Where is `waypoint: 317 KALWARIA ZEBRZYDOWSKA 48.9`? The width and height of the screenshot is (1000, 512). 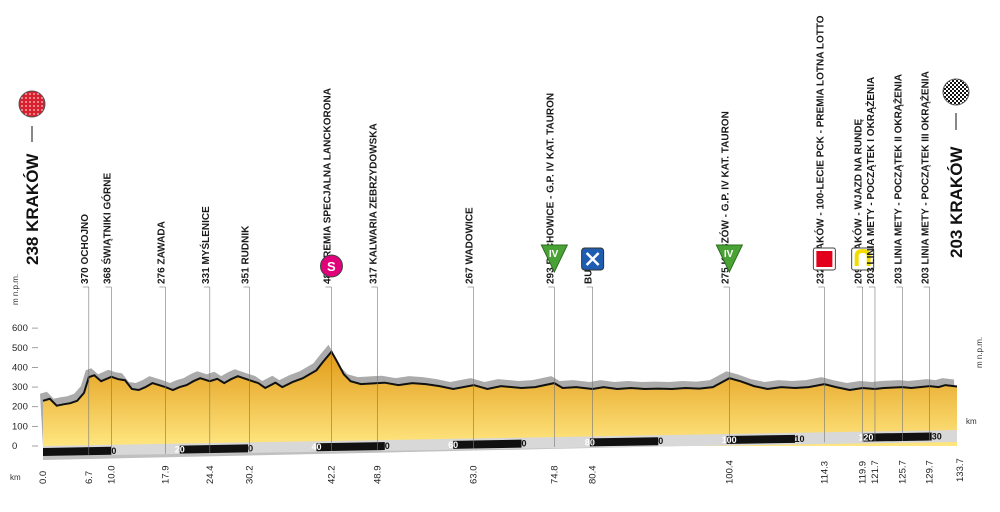
waypoint: 317 KALWARIA ZEBRZYDOWSKA 48.9 is located at coordinates (375, 303).